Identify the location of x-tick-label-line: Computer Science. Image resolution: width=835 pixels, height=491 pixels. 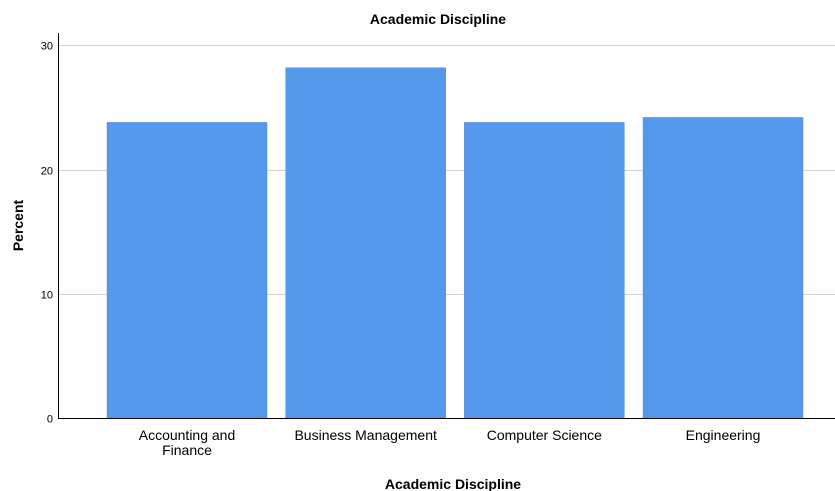
(544, 435).